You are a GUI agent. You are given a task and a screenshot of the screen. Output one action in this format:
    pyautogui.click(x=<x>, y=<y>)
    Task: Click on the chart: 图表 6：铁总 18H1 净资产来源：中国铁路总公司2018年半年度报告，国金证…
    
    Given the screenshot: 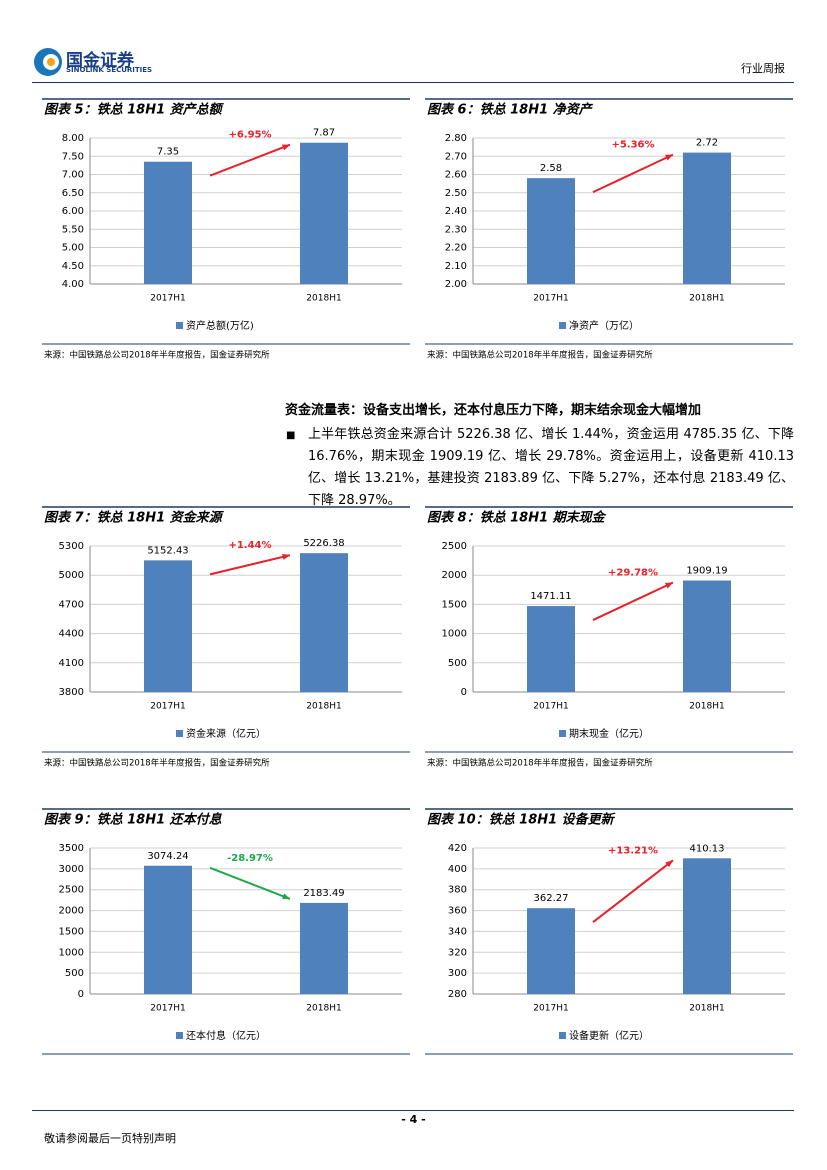 What is the action you would take?
    pyautogui.click(x=609, y=229)
    